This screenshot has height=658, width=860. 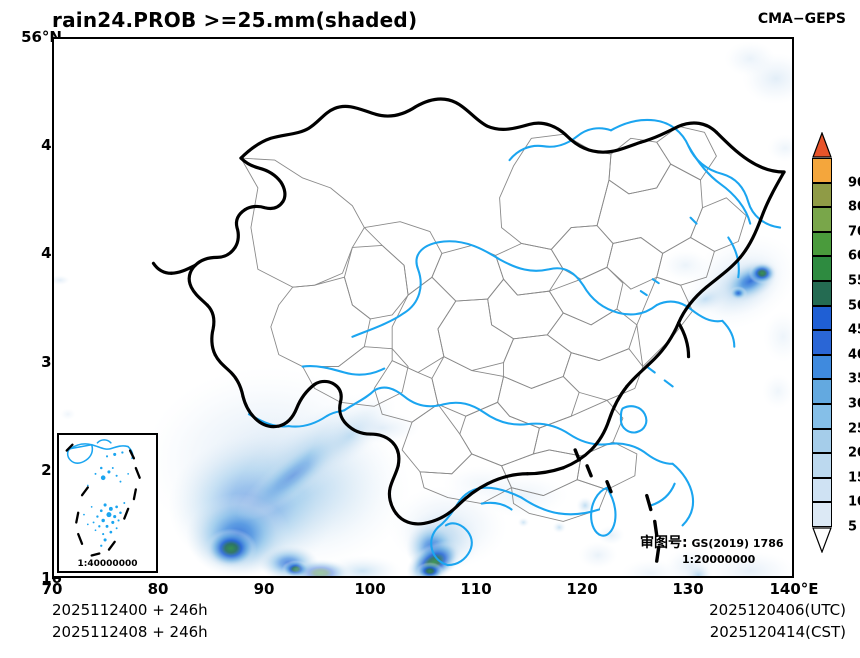 I want to click on x-axis-tick-label: 140°E, so click(x=794, y=589).